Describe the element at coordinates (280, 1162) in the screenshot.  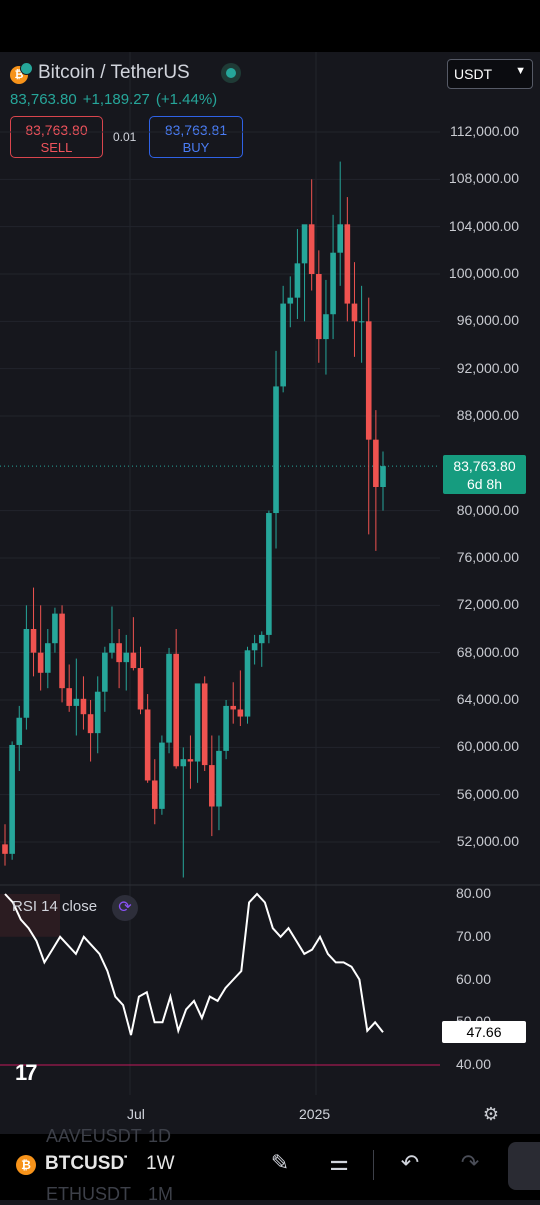
I see `drawing-tools-icon: ✎` at that location.